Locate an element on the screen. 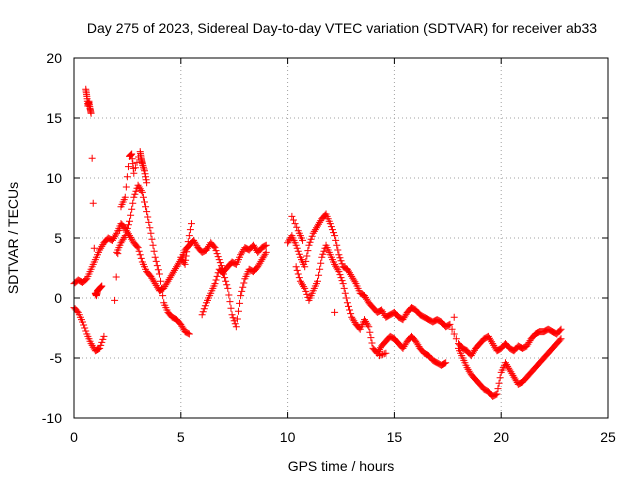  y-tick-label: 10 is located at coordinates (54, 178).